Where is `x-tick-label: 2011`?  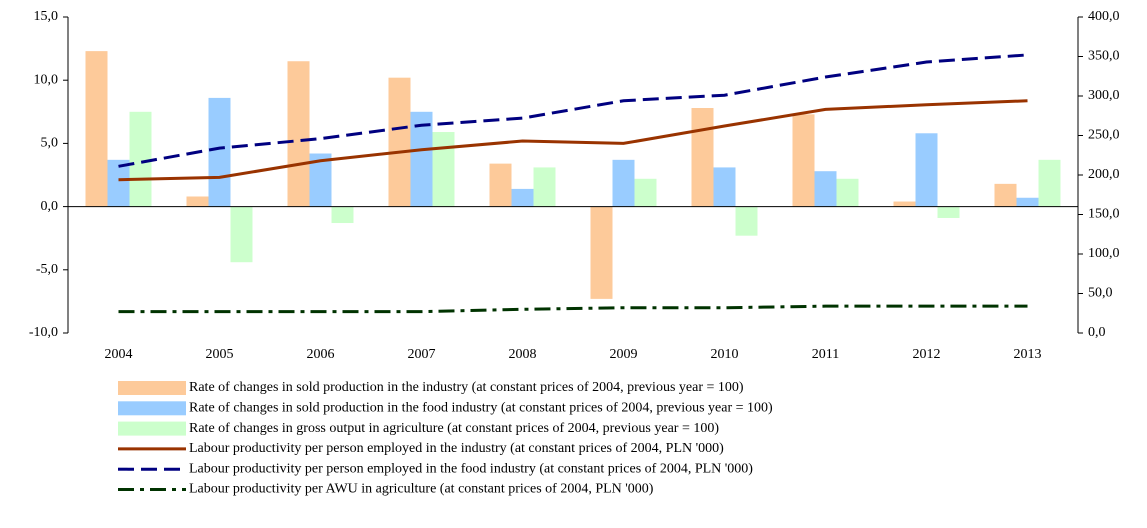
x-tick-label: 2011 is located at coordinates (825, 354).